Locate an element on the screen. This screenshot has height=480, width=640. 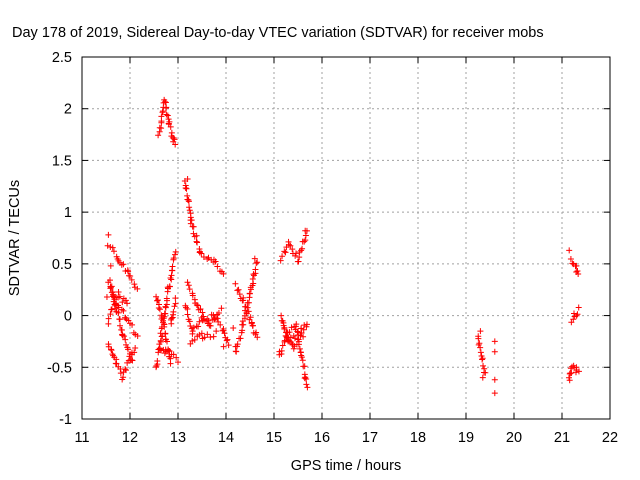
x-tick-label: 13 is located at coordinates (178, 438).